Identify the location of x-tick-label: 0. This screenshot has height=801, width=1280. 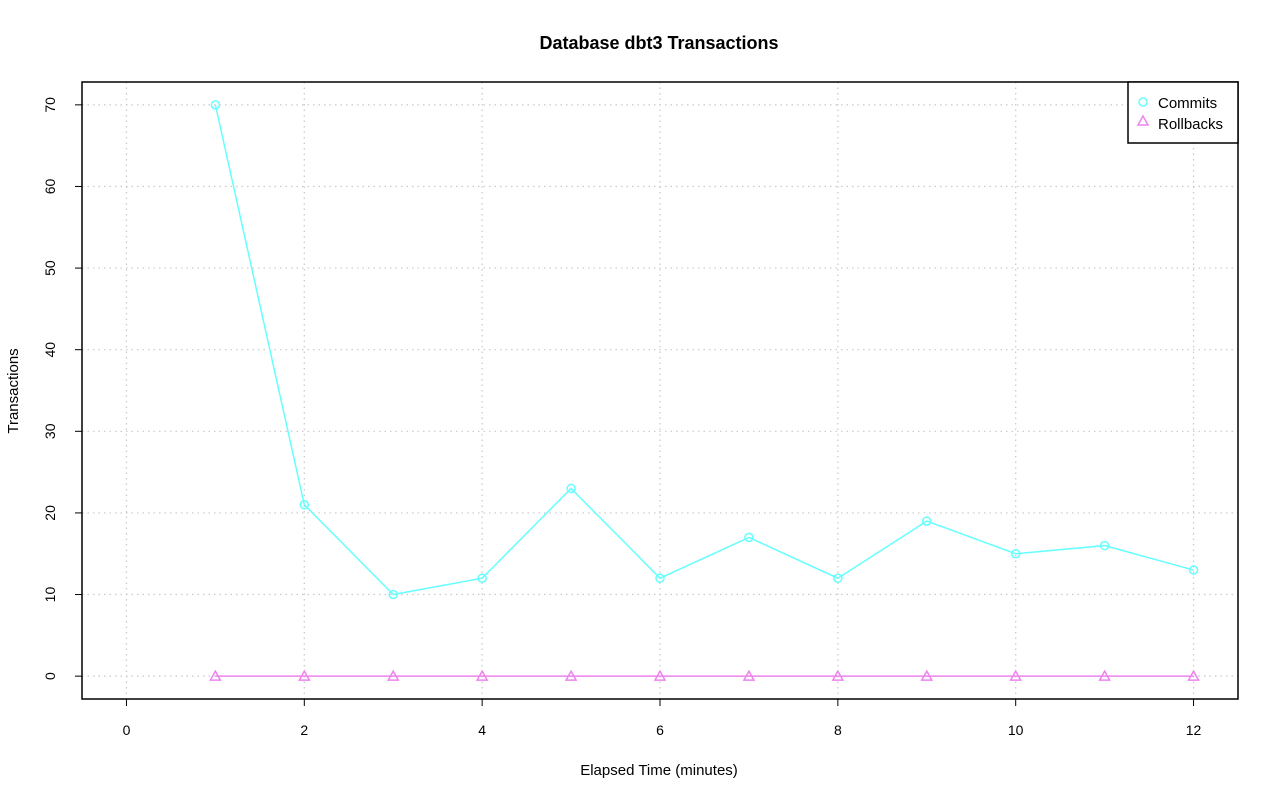
(127, 730).